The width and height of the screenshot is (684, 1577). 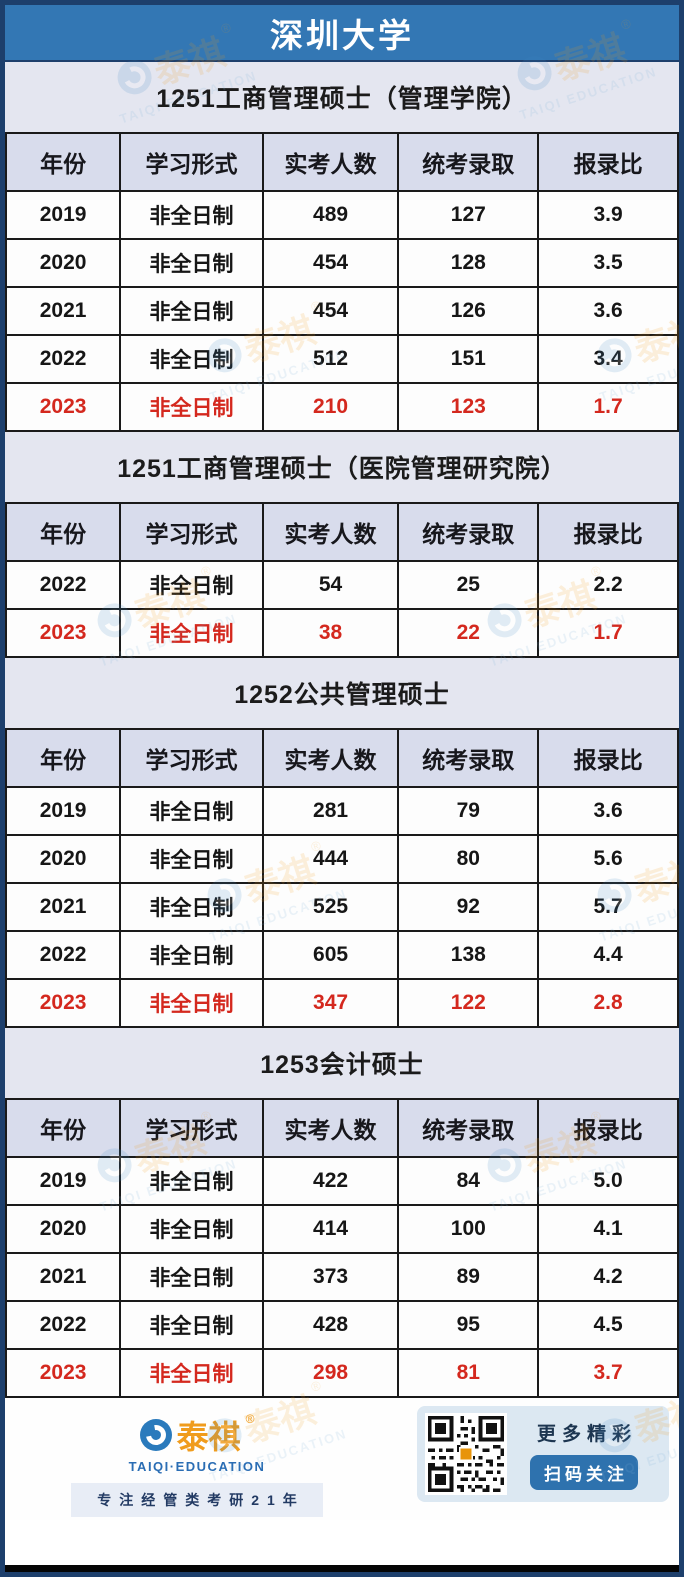 What do you see at coordinates (342, 1459) in the screenshot?
I see `footer: 泰祺 ® TAIQI·EDUCATION 专注经管类考研21年` at bounding box center [342, 1459].